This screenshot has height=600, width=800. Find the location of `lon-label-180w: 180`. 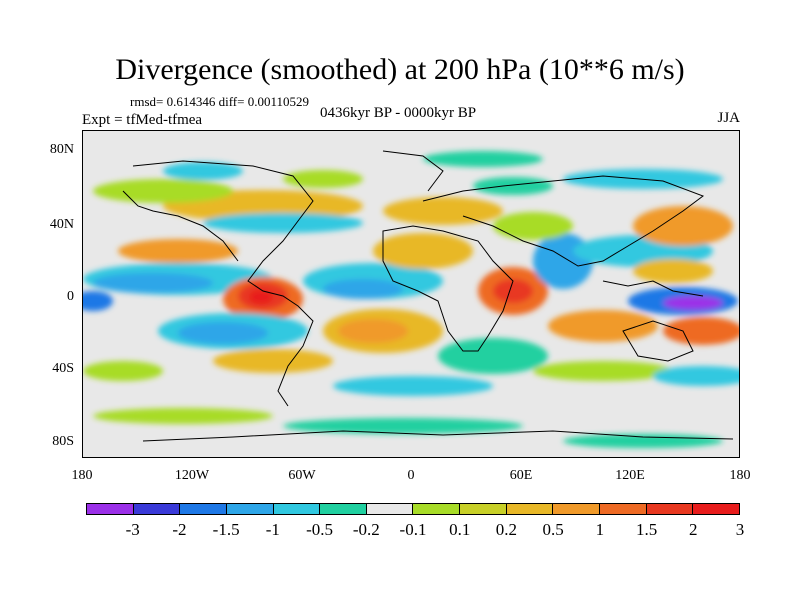

lon-label-180w: 180 is located at coordinates (82, 475).